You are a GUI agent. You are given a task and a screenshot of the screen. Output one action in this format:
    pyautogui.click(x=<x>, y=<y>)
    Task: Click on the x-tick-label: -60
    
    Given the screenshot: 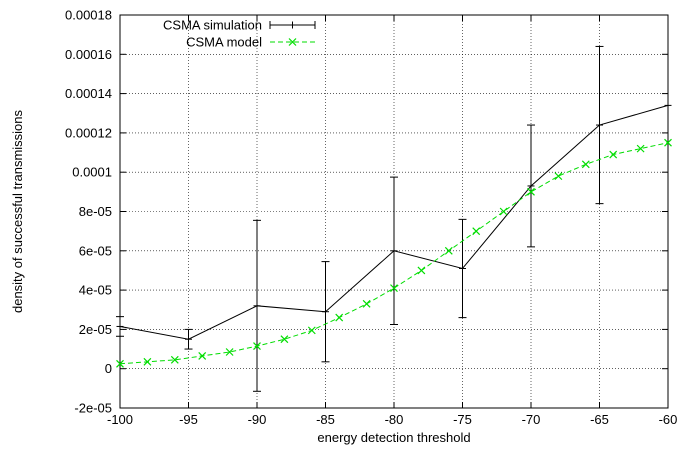 What is the action you would take?
    pyautogui.click(x=668, y=419)
    